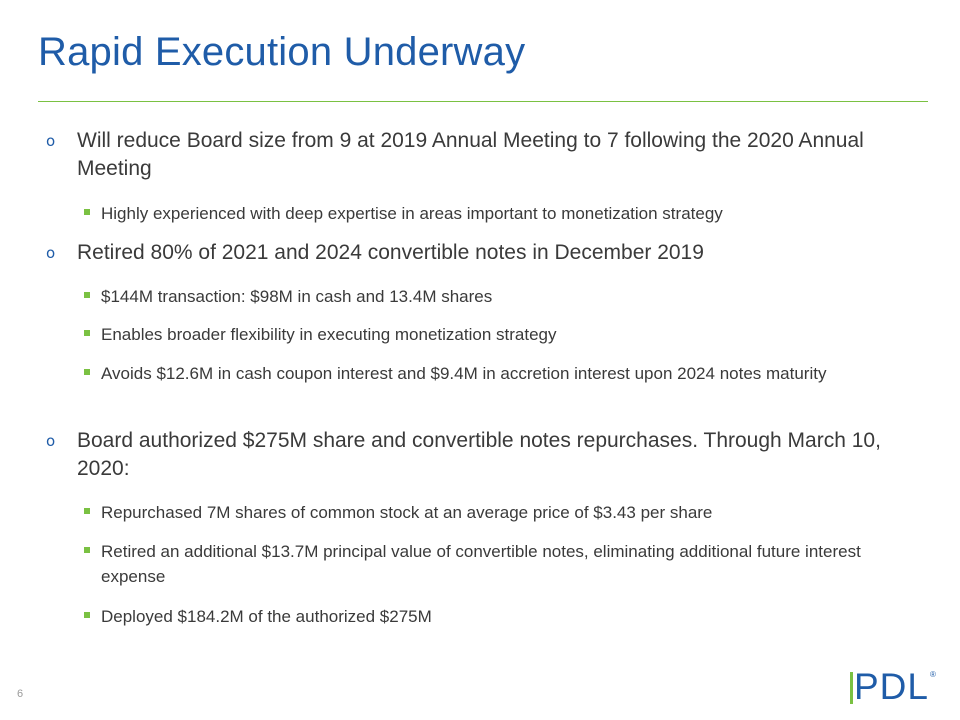 The height and width of the screenshot is (720, 960). Describe the element at coordinates (494, 616) in the screenshot. I see `sub-bullet-item: Deployed $184.2M of the authorized $275M` at that location.